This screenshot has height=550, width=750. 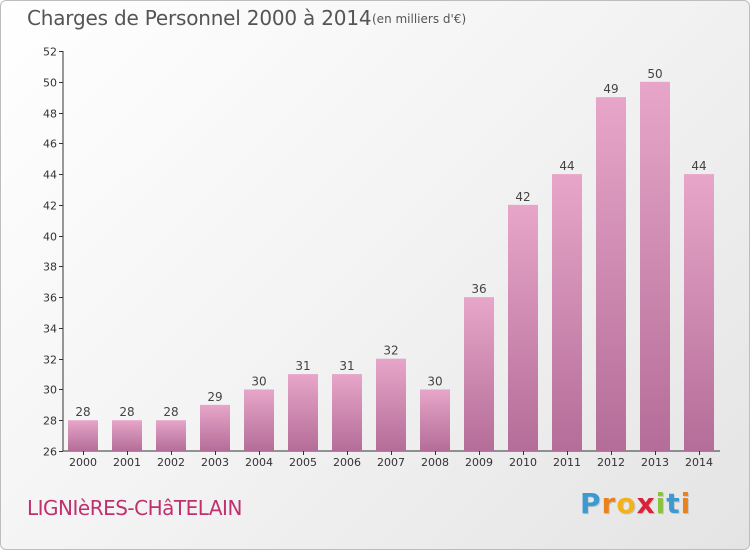 I want to click on logo-letter: P, so click(x=591, y=503).